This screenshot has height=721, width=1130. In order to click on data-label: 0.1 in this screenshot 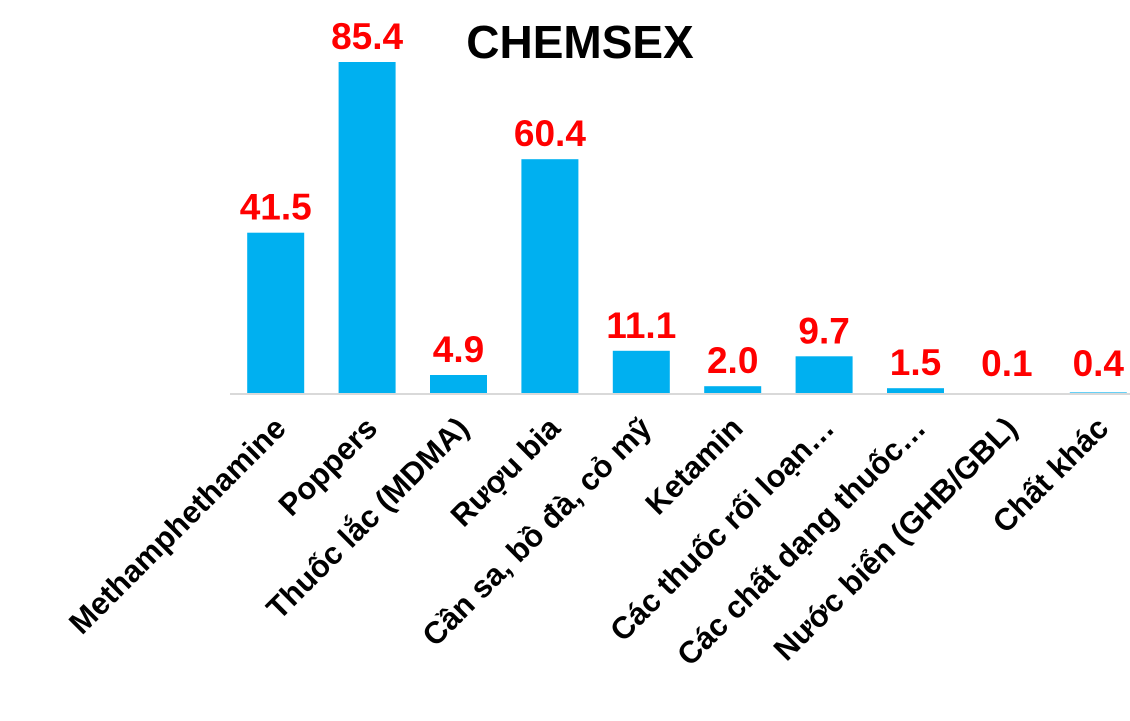, I will do `click(1006, 363)`.